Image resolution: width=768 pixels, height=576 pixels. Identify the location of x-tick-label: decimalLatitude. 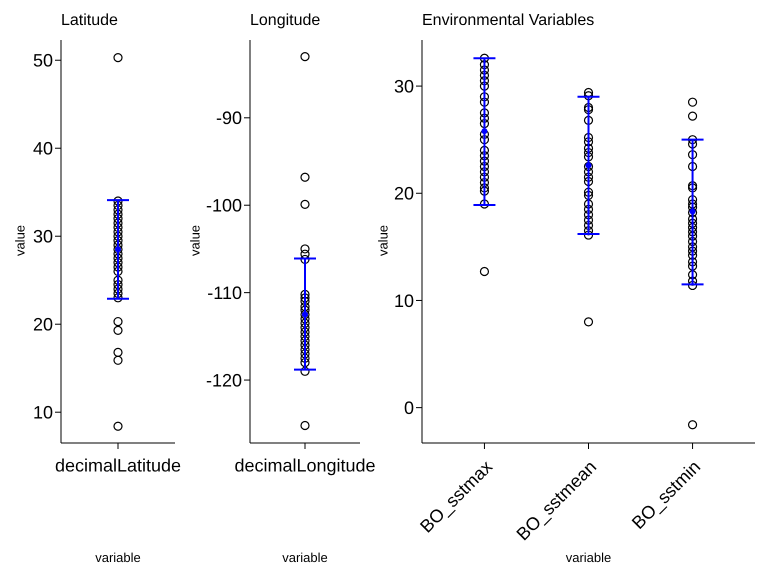
(118, 465).